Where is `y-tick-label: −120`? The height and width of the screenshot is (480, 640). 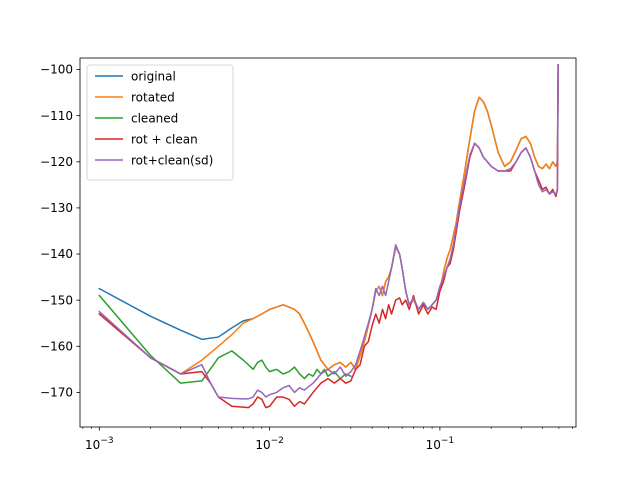
y-tick-label: −120 is located at coordinates (56, 162).